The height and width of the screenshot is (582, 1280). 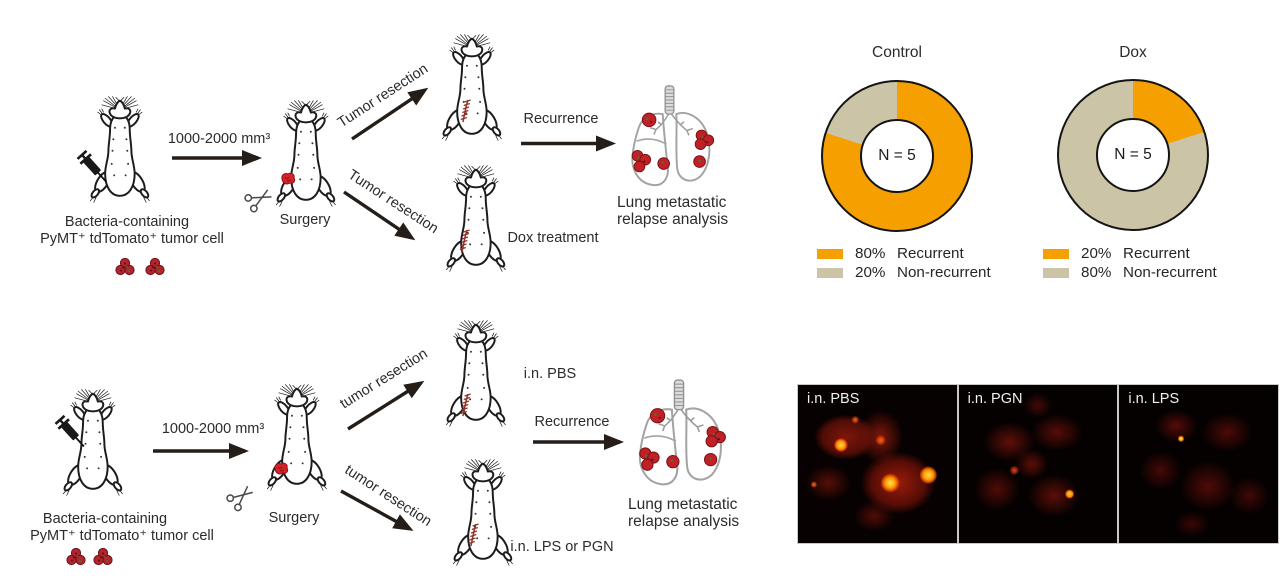 I want to click on legend-row: 80% Non-recurrent, so click(x=1130, y=272).